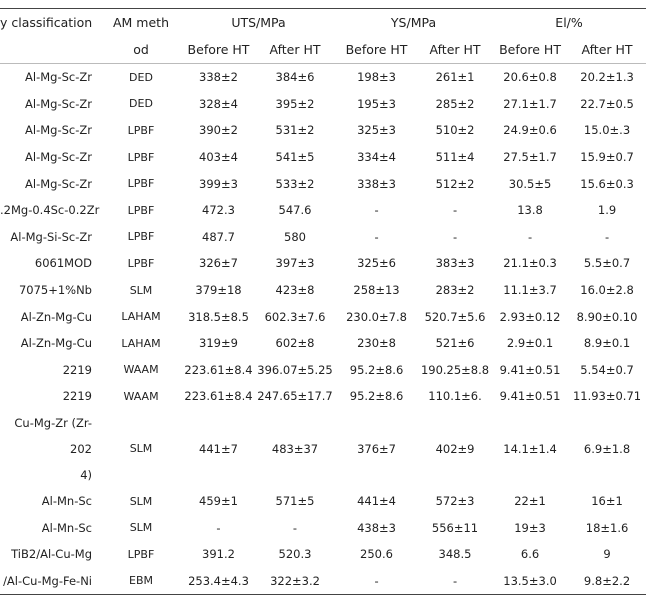  I want to click on value-cell: 27.5±1.7, so click(530, 157).